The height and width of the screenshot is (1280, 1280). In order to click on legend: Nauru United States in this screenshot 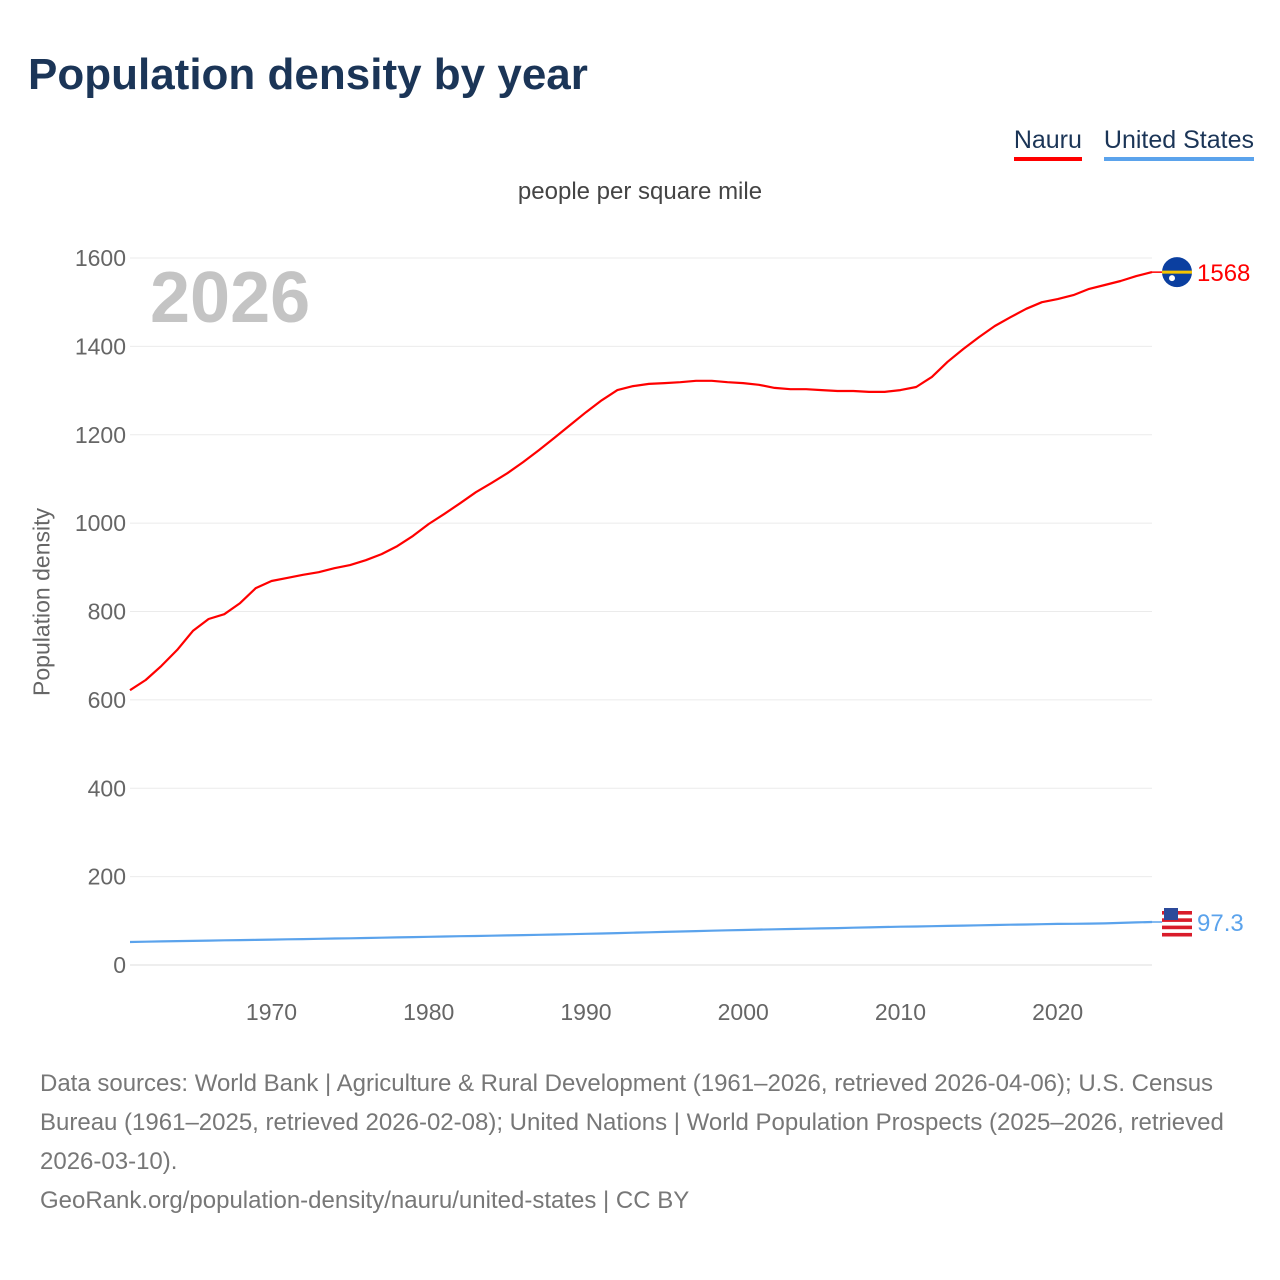, I will do `click(1133, 143)`.